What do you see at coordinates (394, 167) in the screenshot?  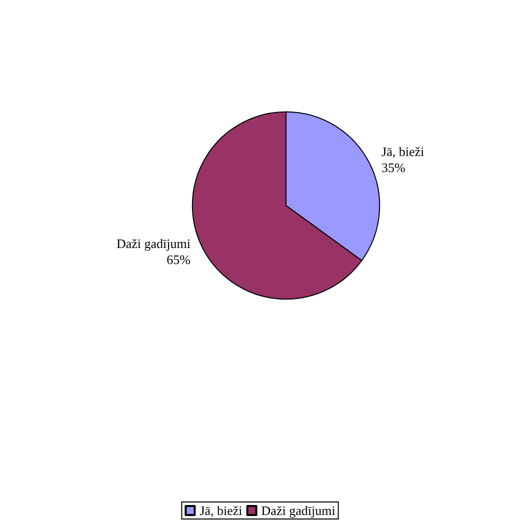 I see `data-label: 35%` at bounding box center [394, 167].